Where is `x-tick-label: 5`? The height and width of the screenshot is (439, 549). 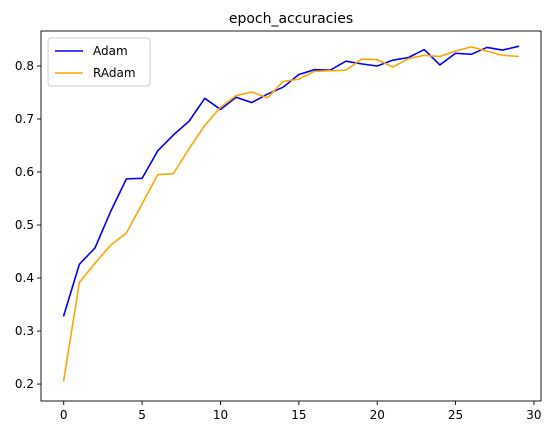 x-tick-label: 5 is located at coordinates (142, 415).